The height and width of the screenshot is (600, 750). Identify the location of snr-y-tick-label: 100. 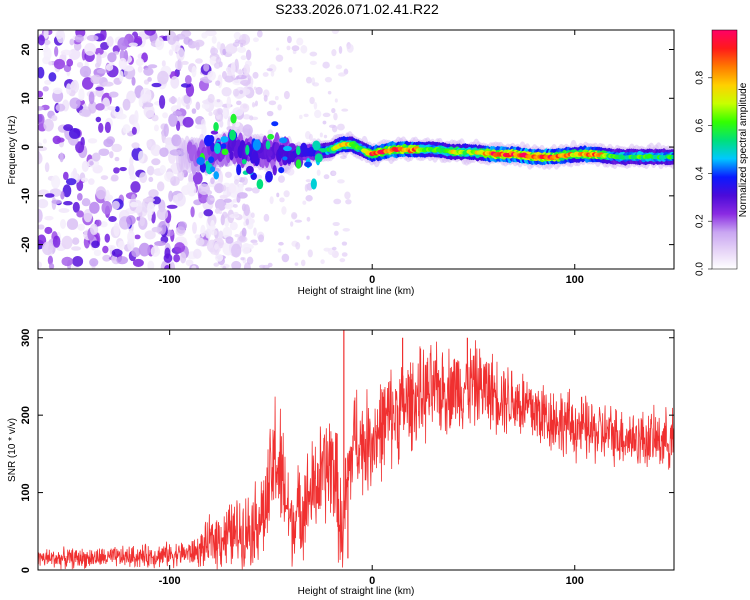
(26, 492).